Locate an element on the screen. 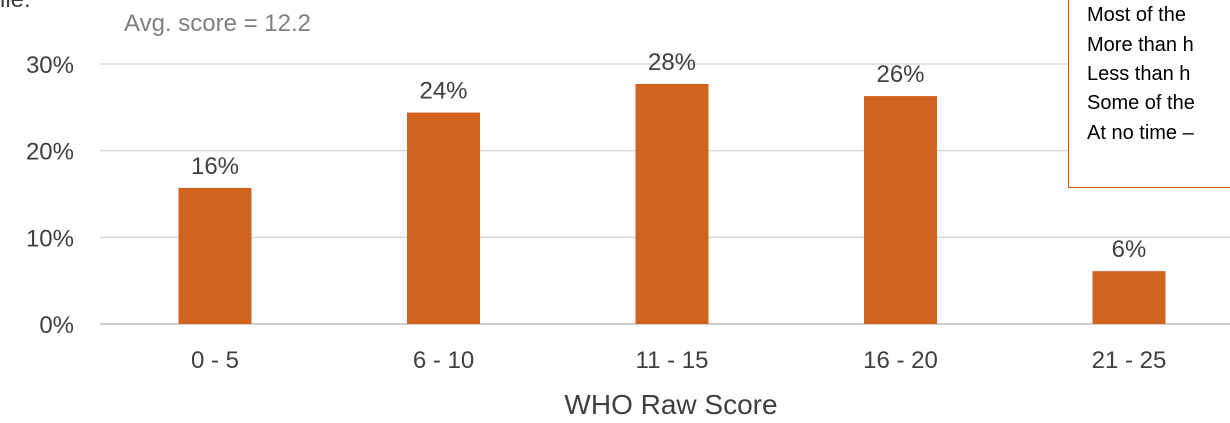 This screenshot has width=1230, height=423. data-label: 16% is located at coordinates (215, 166).